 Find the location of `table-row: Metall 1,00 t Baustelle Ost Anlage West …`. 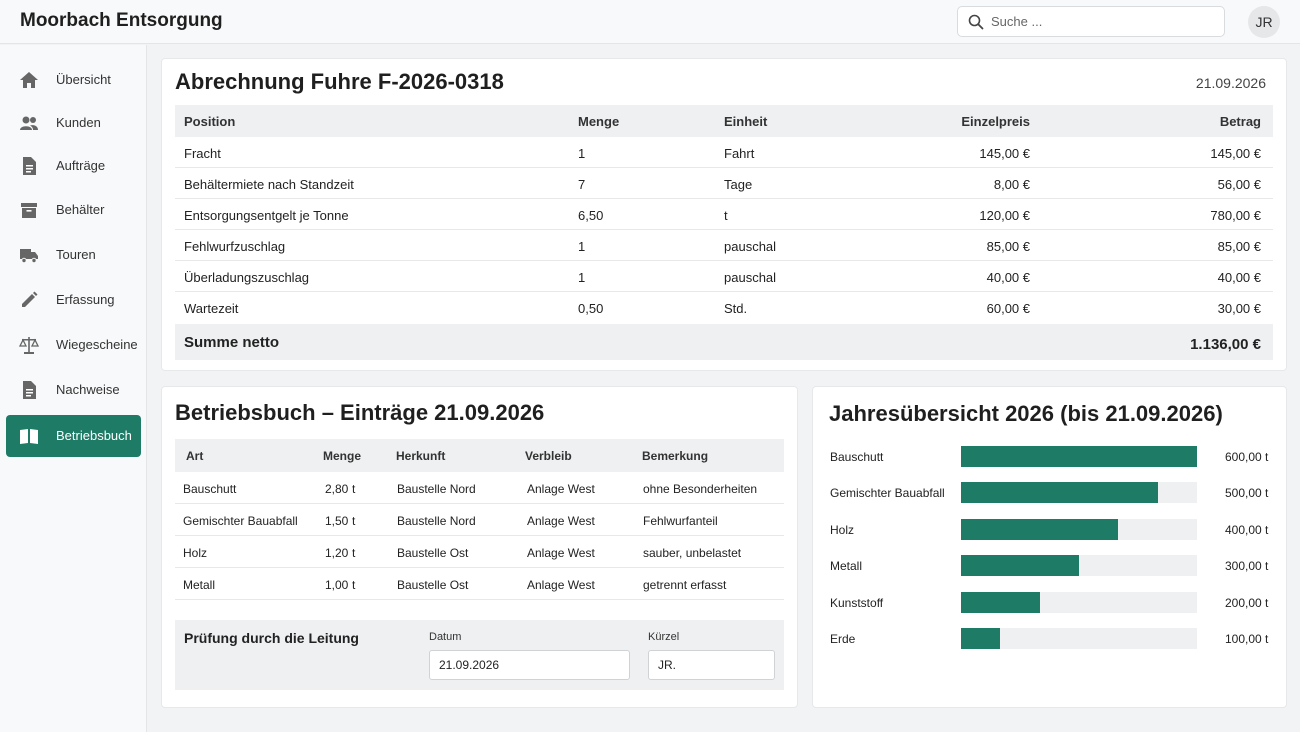

table-row: Metall 1,00 t Baustelle Ost Anlage West … is located at coordinates (479, 584).